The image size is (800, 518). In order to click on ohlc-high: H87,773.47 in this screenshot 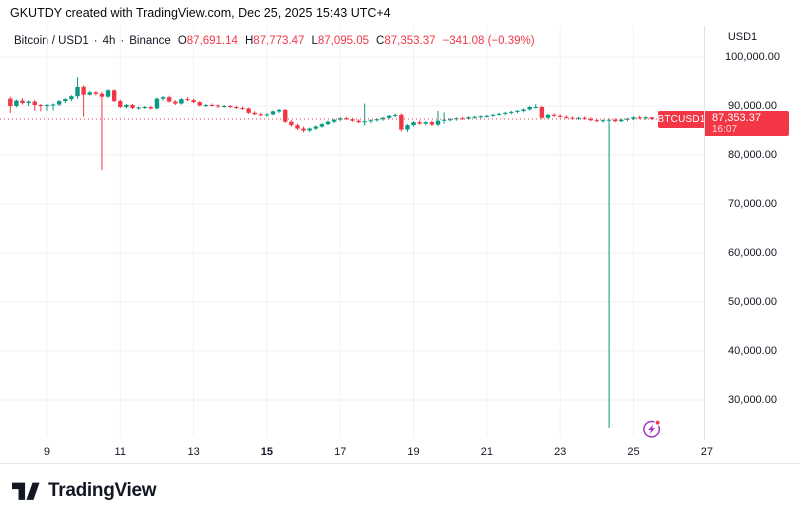, I will do `click(274, 41)`.